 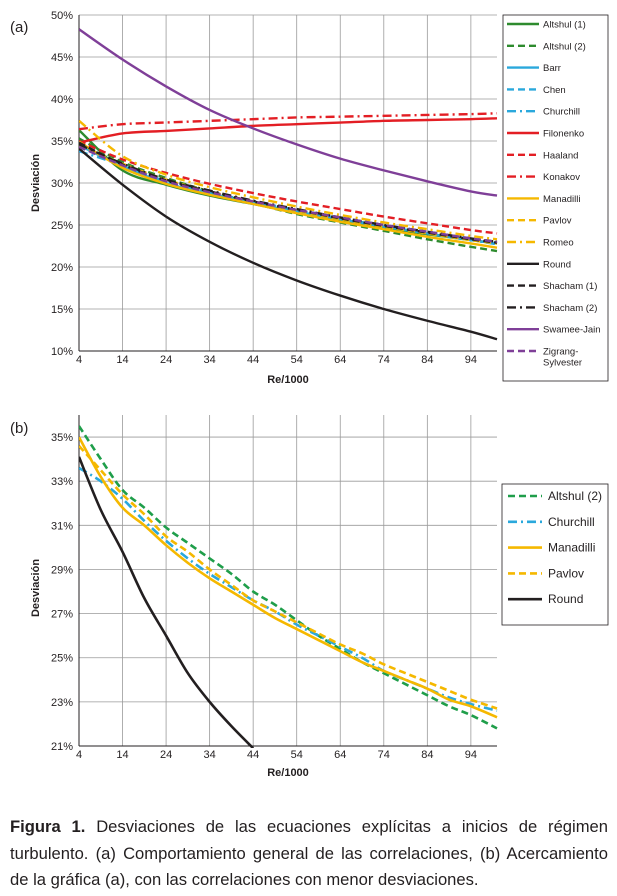 I want to click on x-tick-label: 44, so click(x=253, y=755).